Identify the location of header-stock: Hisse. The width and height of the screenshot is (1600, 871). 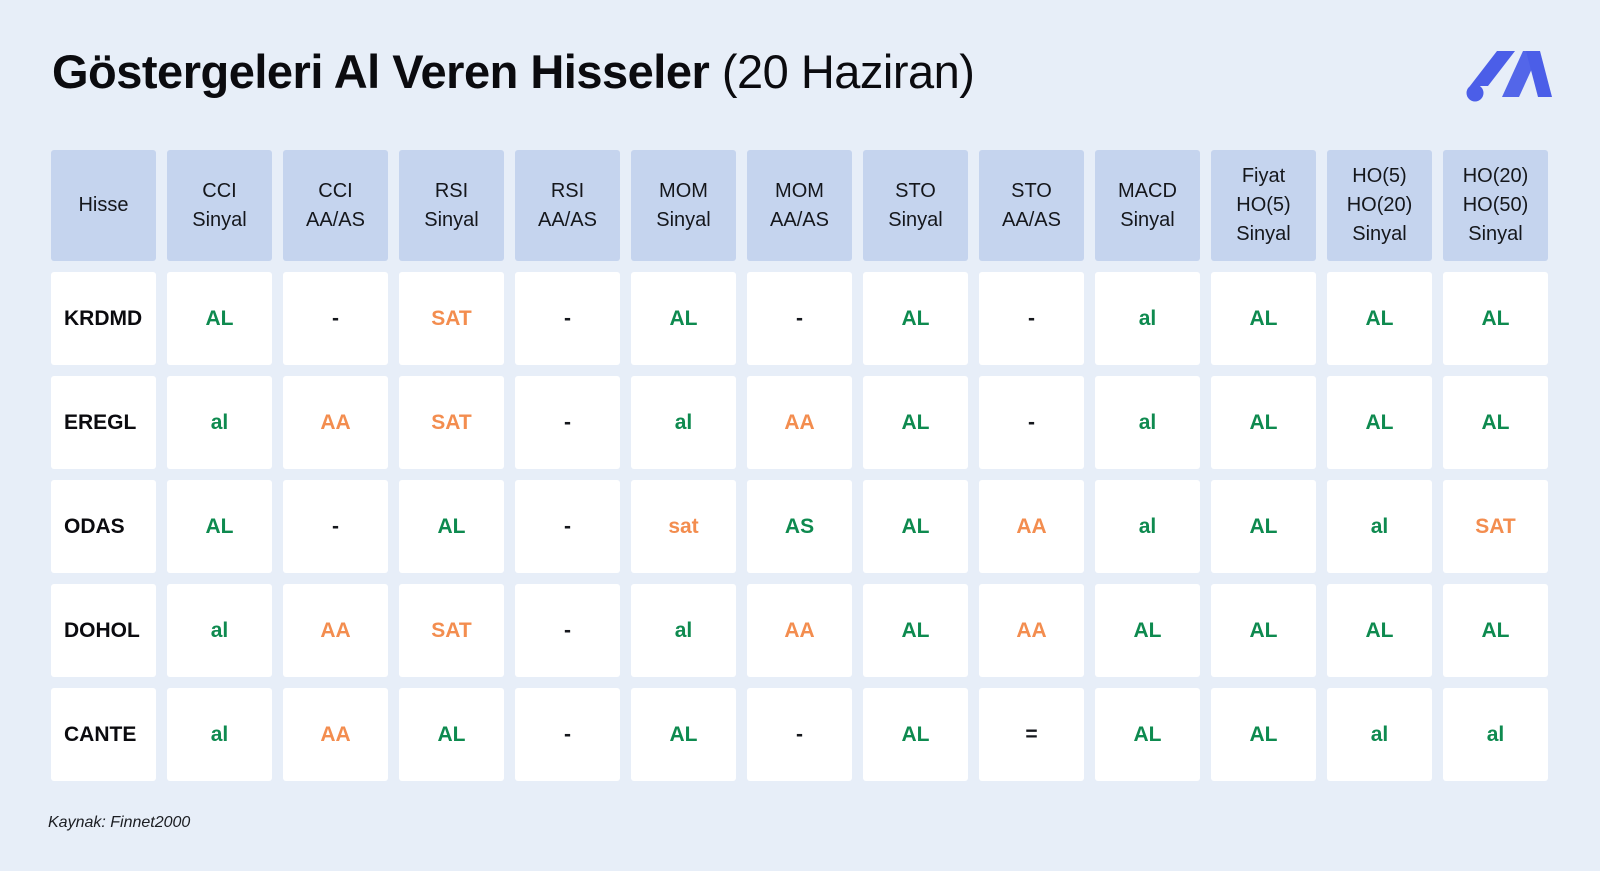
(103, 205).